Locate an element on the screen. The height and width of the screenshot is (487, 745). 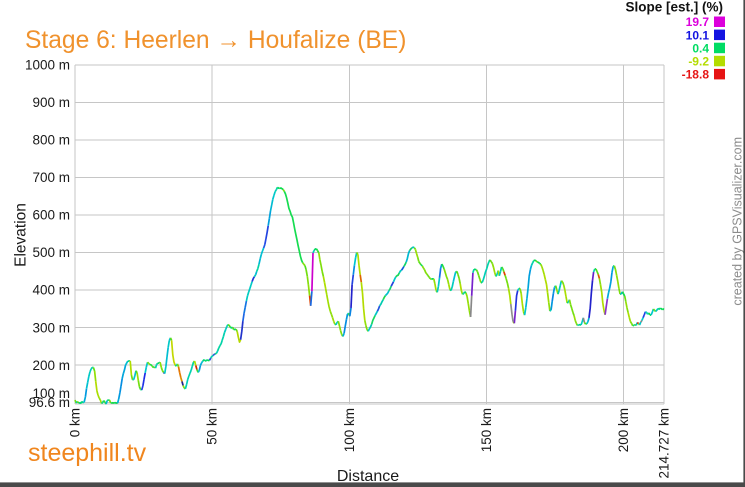
svg-text: 300 m is located at coordinates (51, 327).